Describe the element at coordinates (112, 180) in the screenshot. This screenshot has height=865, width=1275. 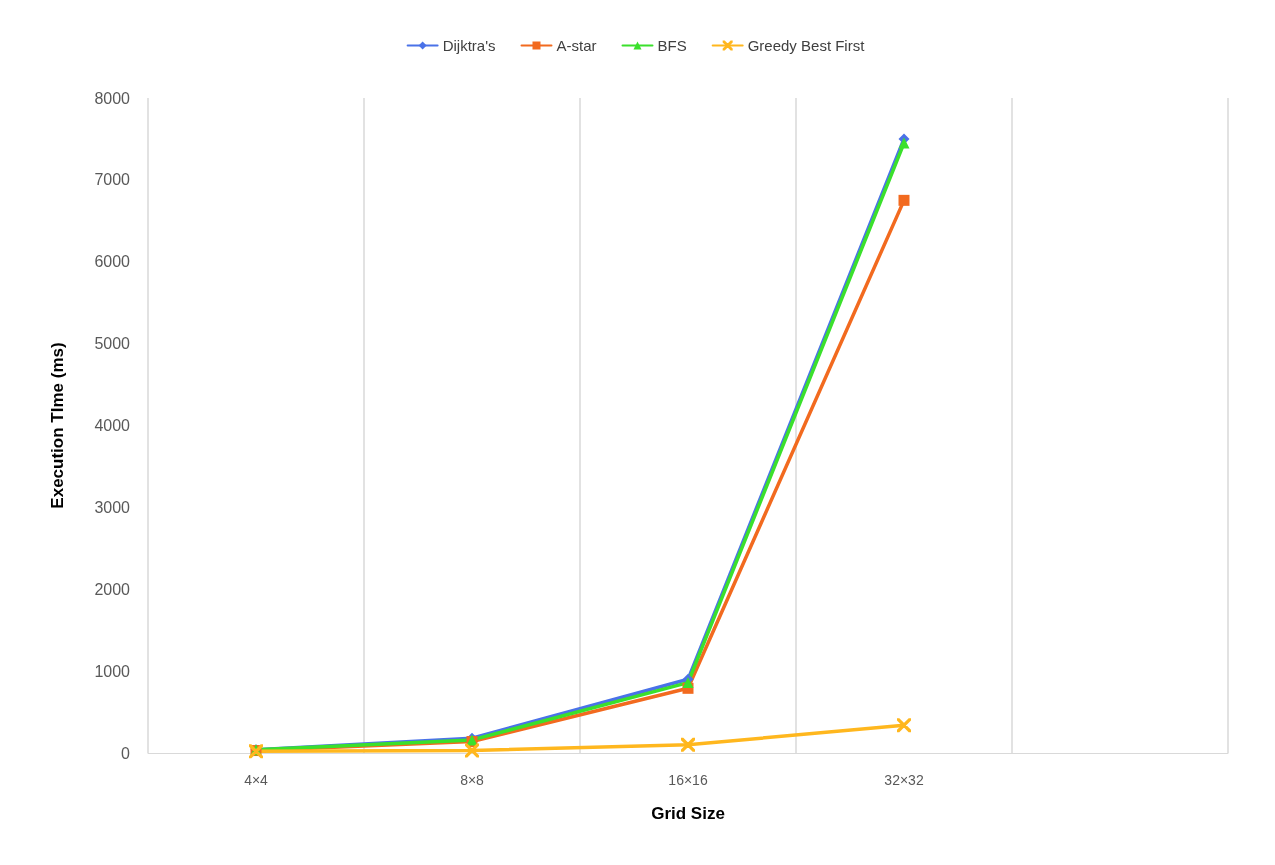
I see `y-tick-label: 7000` at that location.